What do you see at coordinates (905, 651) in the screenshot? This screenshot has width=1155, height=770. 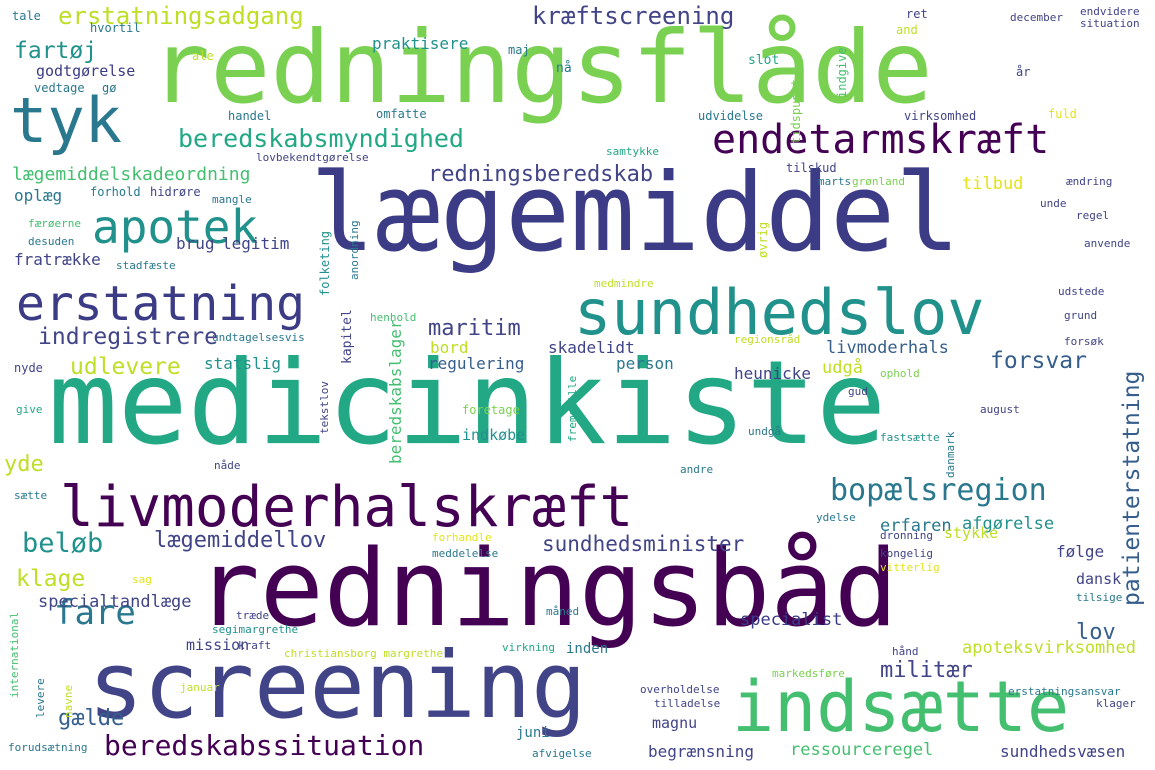 I see `word: hånd` at bounding box center [905, 651].